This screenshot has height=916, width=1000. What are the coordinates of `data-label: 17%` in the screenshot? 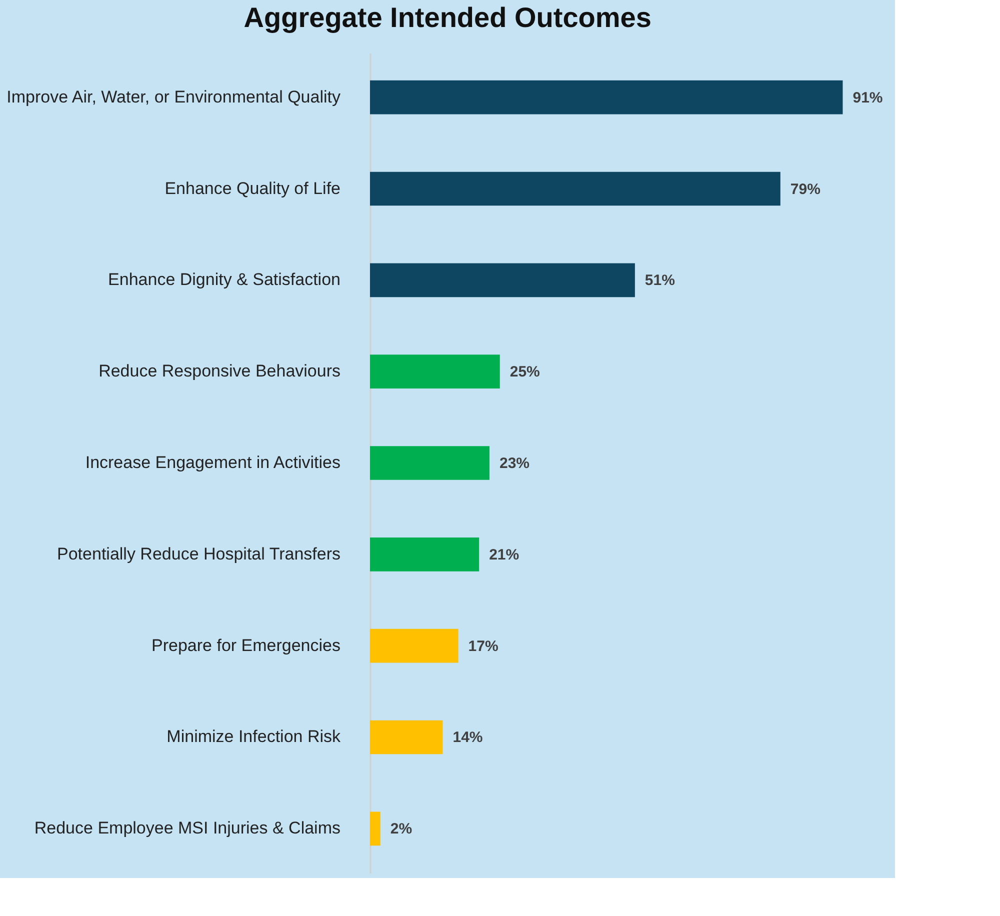 It's located at (483, 646).